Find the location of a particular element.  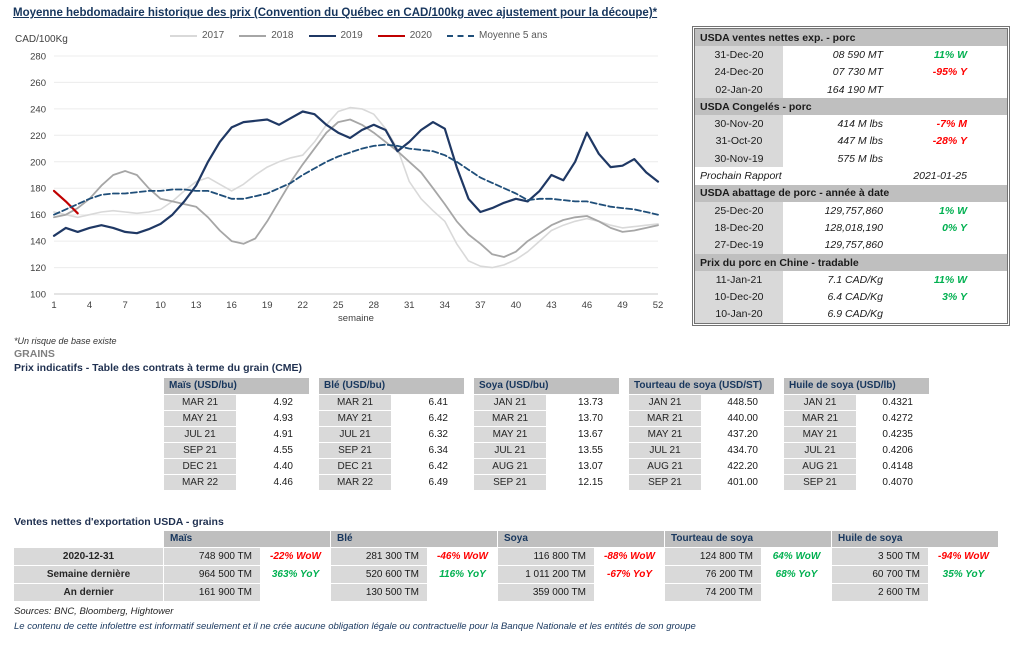

usda-data-row: 27-Dec-19 129,757,860 is located at coordinates (851, 245).